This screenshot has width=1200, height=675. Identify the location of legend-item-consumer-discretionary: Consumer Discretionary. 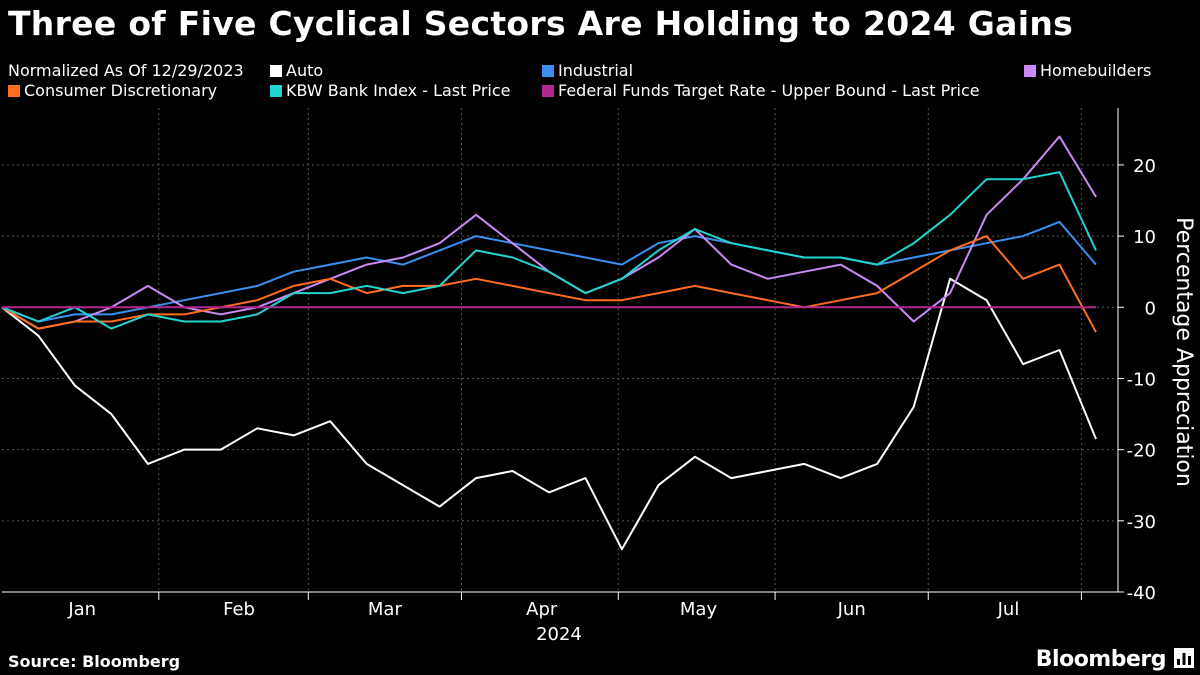
(112, 90).